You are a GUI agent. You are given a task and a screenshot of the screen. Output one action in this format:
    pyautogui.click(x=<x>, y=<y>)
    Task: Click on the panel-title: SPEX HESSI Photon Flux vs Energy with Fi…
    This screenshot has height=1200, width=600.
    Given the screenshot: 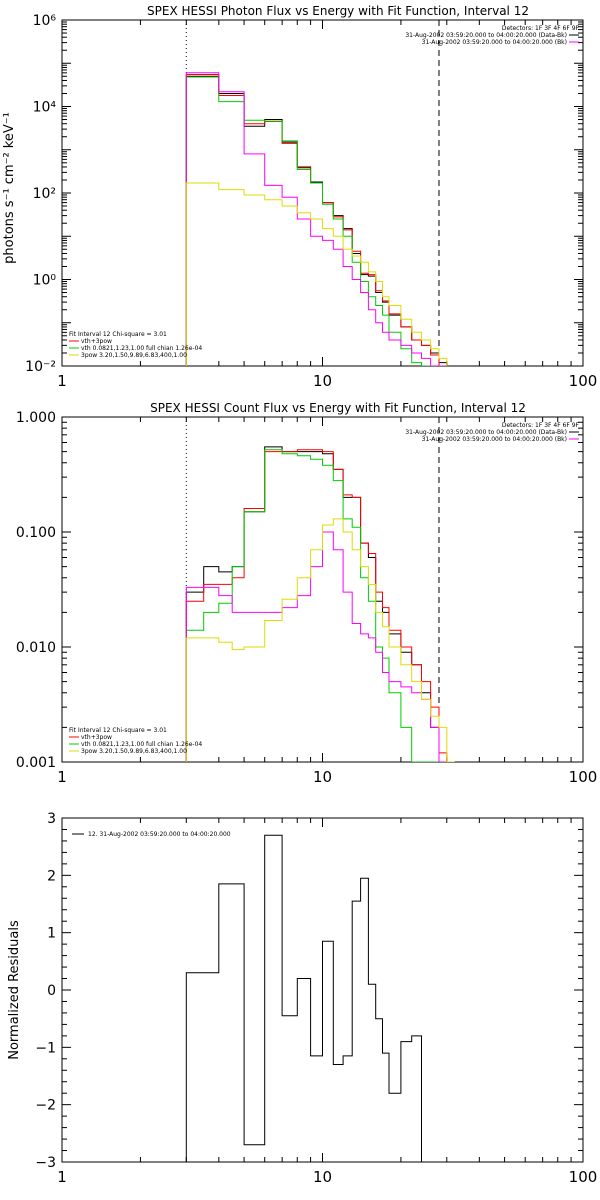 What is the action you would take?
    pyautogui.click(x=338, y=11)
    